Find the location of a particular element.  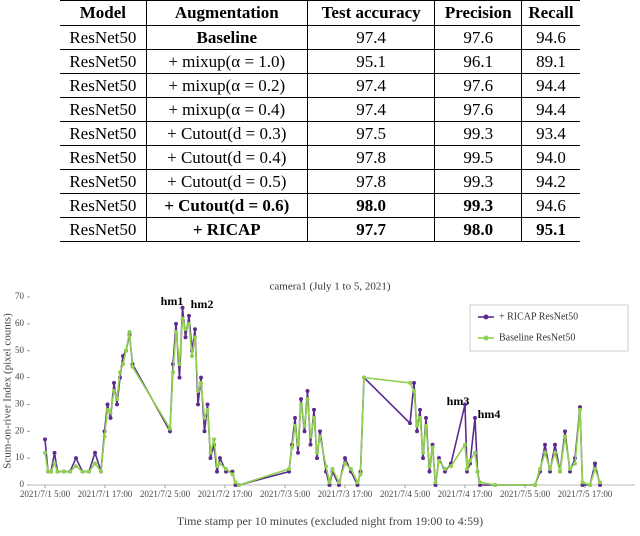

table-row: ResNet50 + mixup(α = 1.0) 95.1 96.1 89.1 is located at coordinates (320, 61).